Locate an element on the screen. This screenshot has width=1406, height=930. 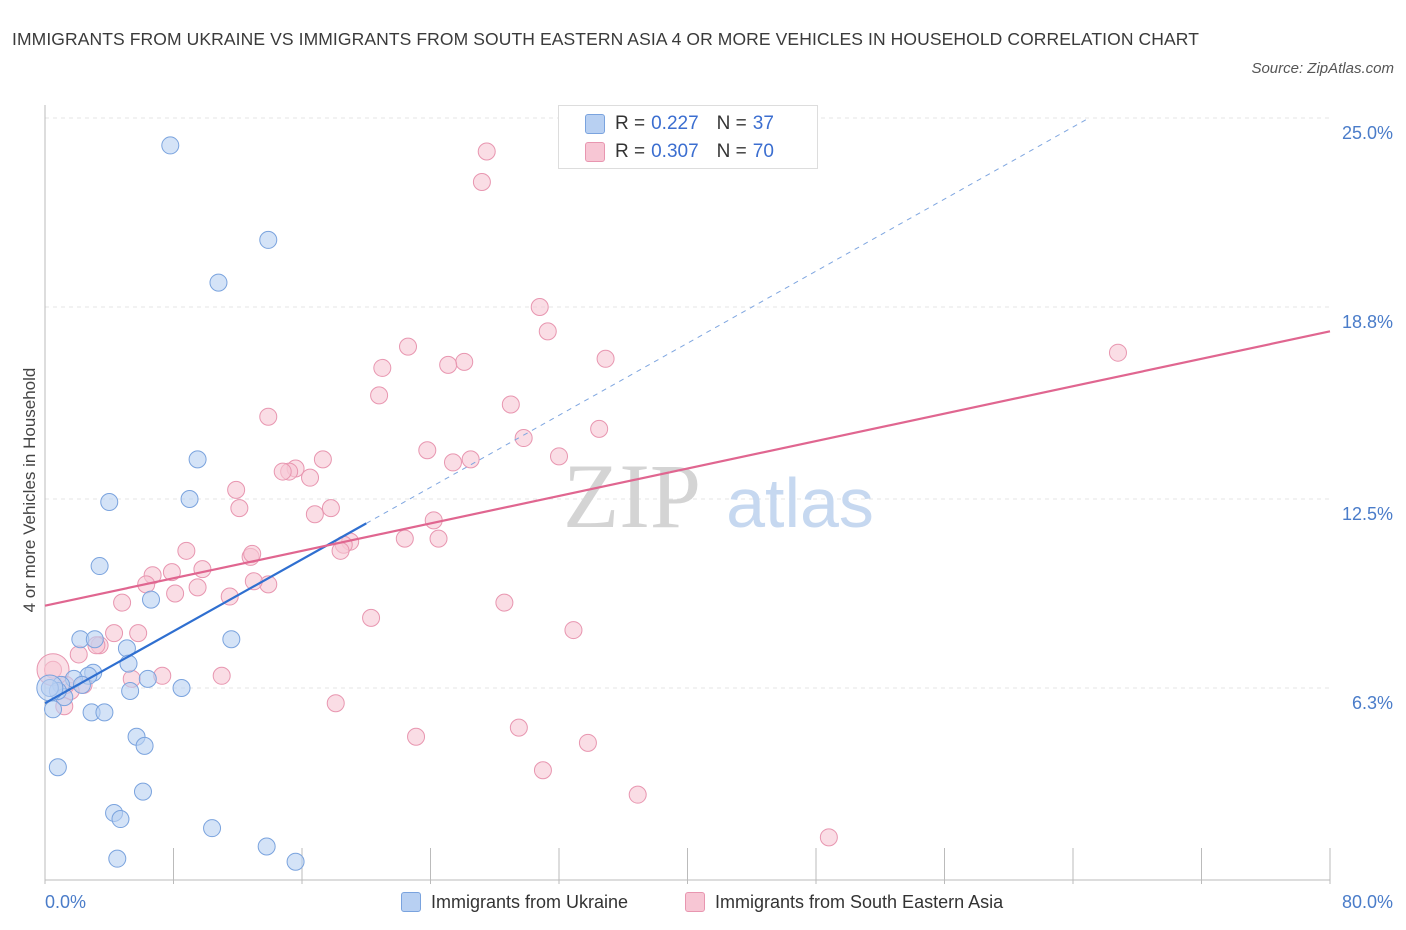
bottom-legend-sea: Immigrants from South Eastern Asia is located at coordinates (844, 902).